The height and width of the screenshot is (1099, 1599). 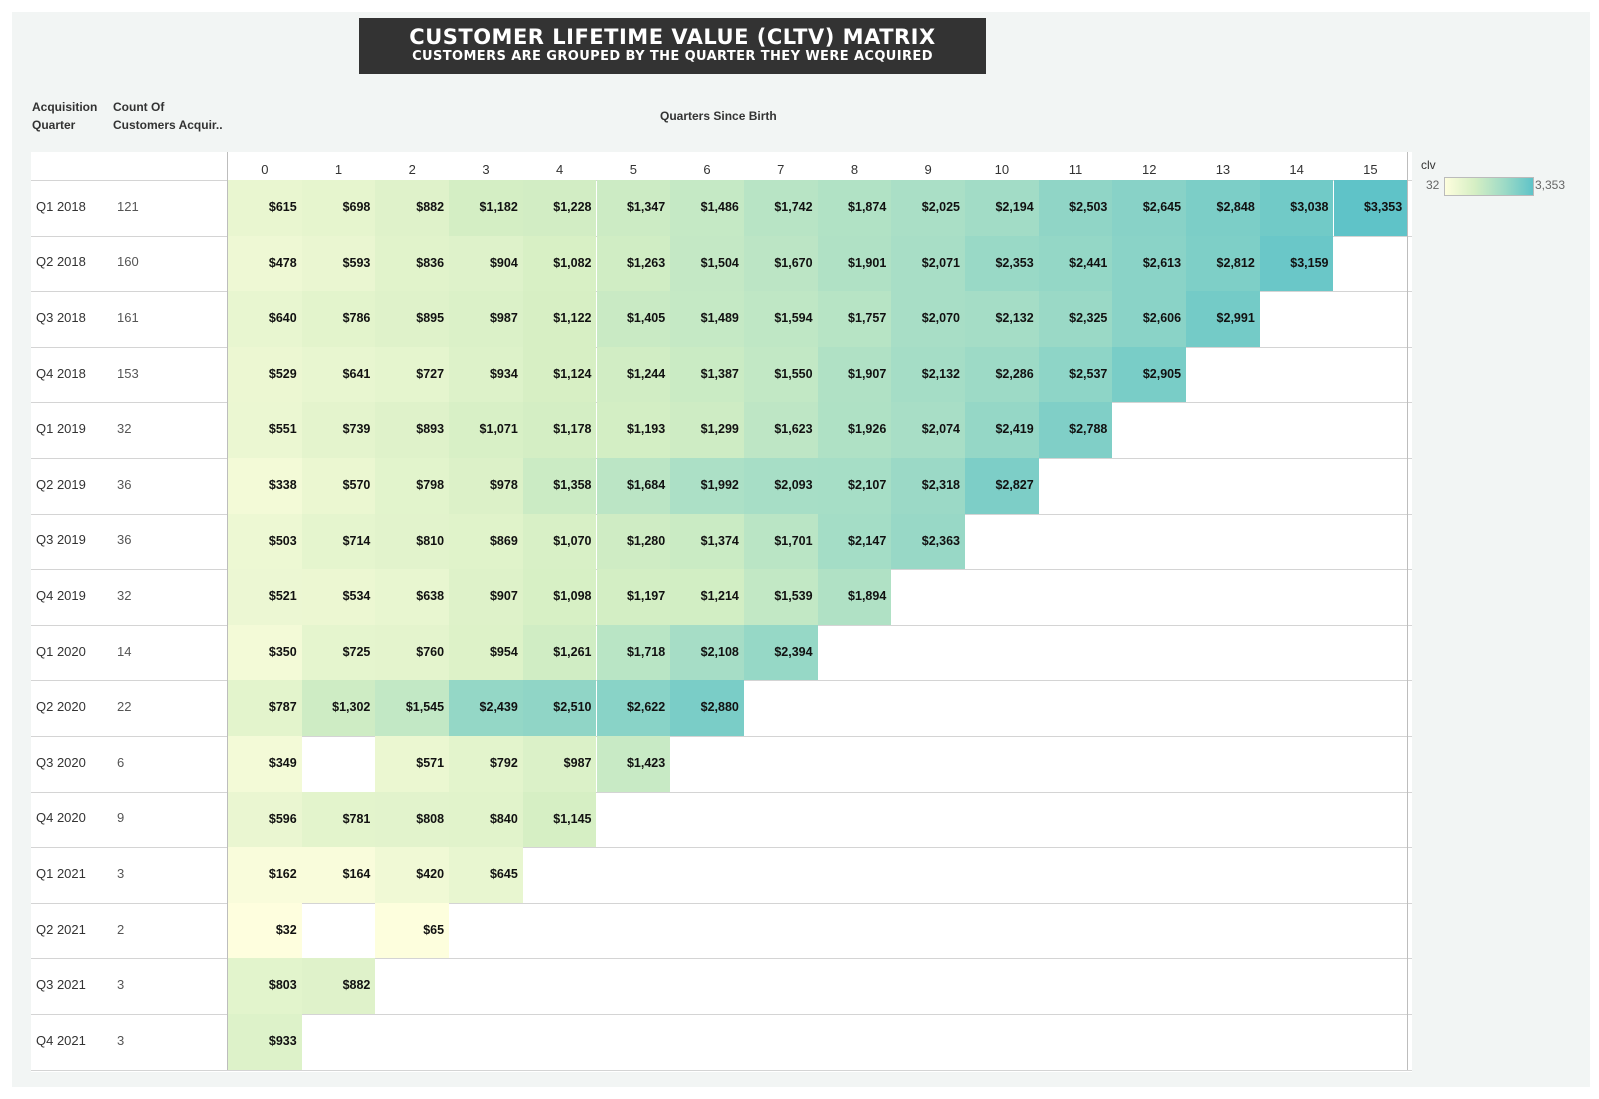 I want to click on heatmap-cell: $1,701, so click(x=780, y=541).